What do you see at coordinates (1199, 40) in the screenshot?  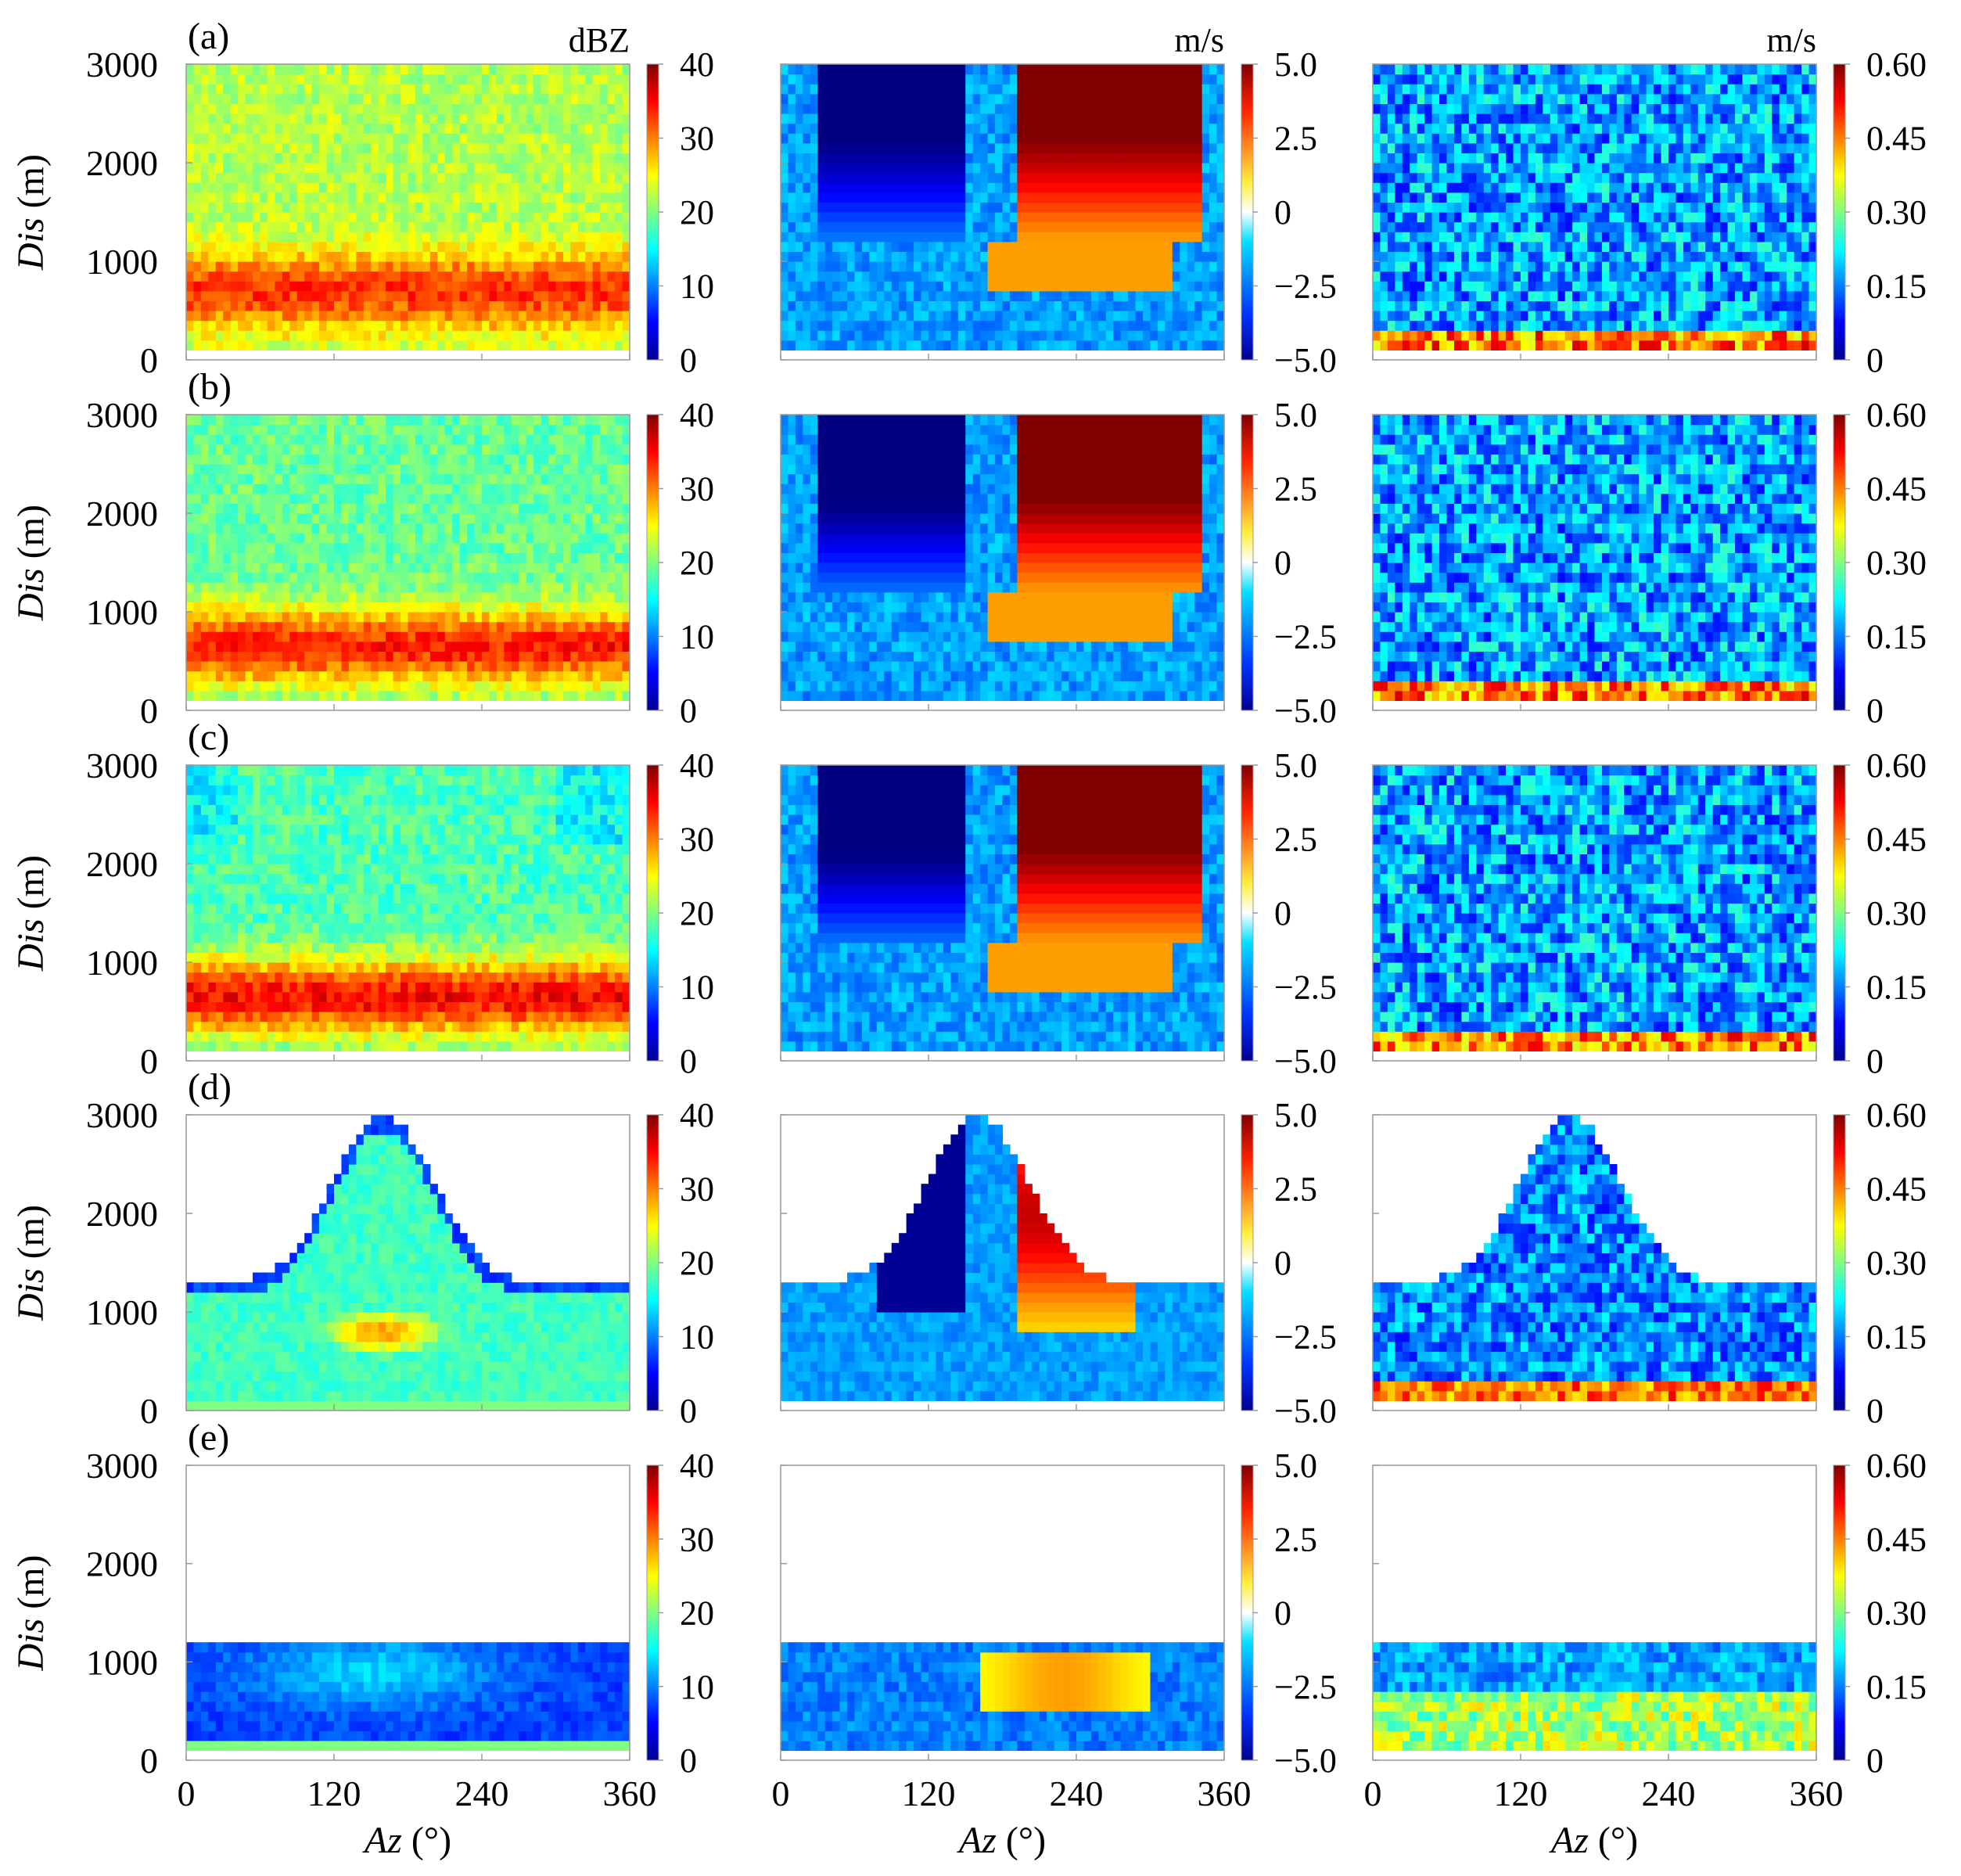 I see `column-unit-label: m/s` at bounding box center [1199, 40].